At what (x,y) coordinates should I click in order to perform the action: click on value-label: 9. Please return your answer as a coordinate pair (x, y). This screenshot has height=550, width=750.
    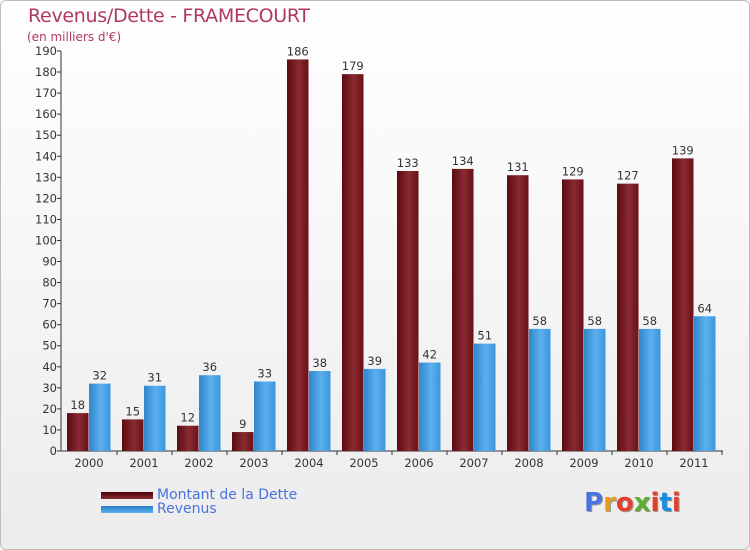
    Looking at the image, I should click on (242, 424).